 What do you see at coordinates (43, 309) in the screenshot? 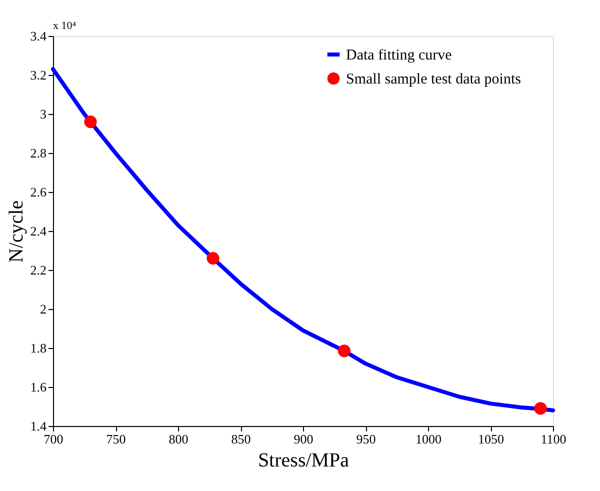
I see `y-tick-label: 2` at bounding box center [43, 309].